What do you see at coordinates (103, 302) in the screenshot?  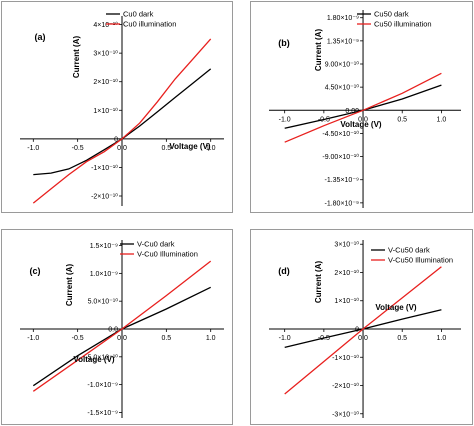 I see `y-tick-label: 5.0×10⁻¹⁰` at bounding box center [103, 302].